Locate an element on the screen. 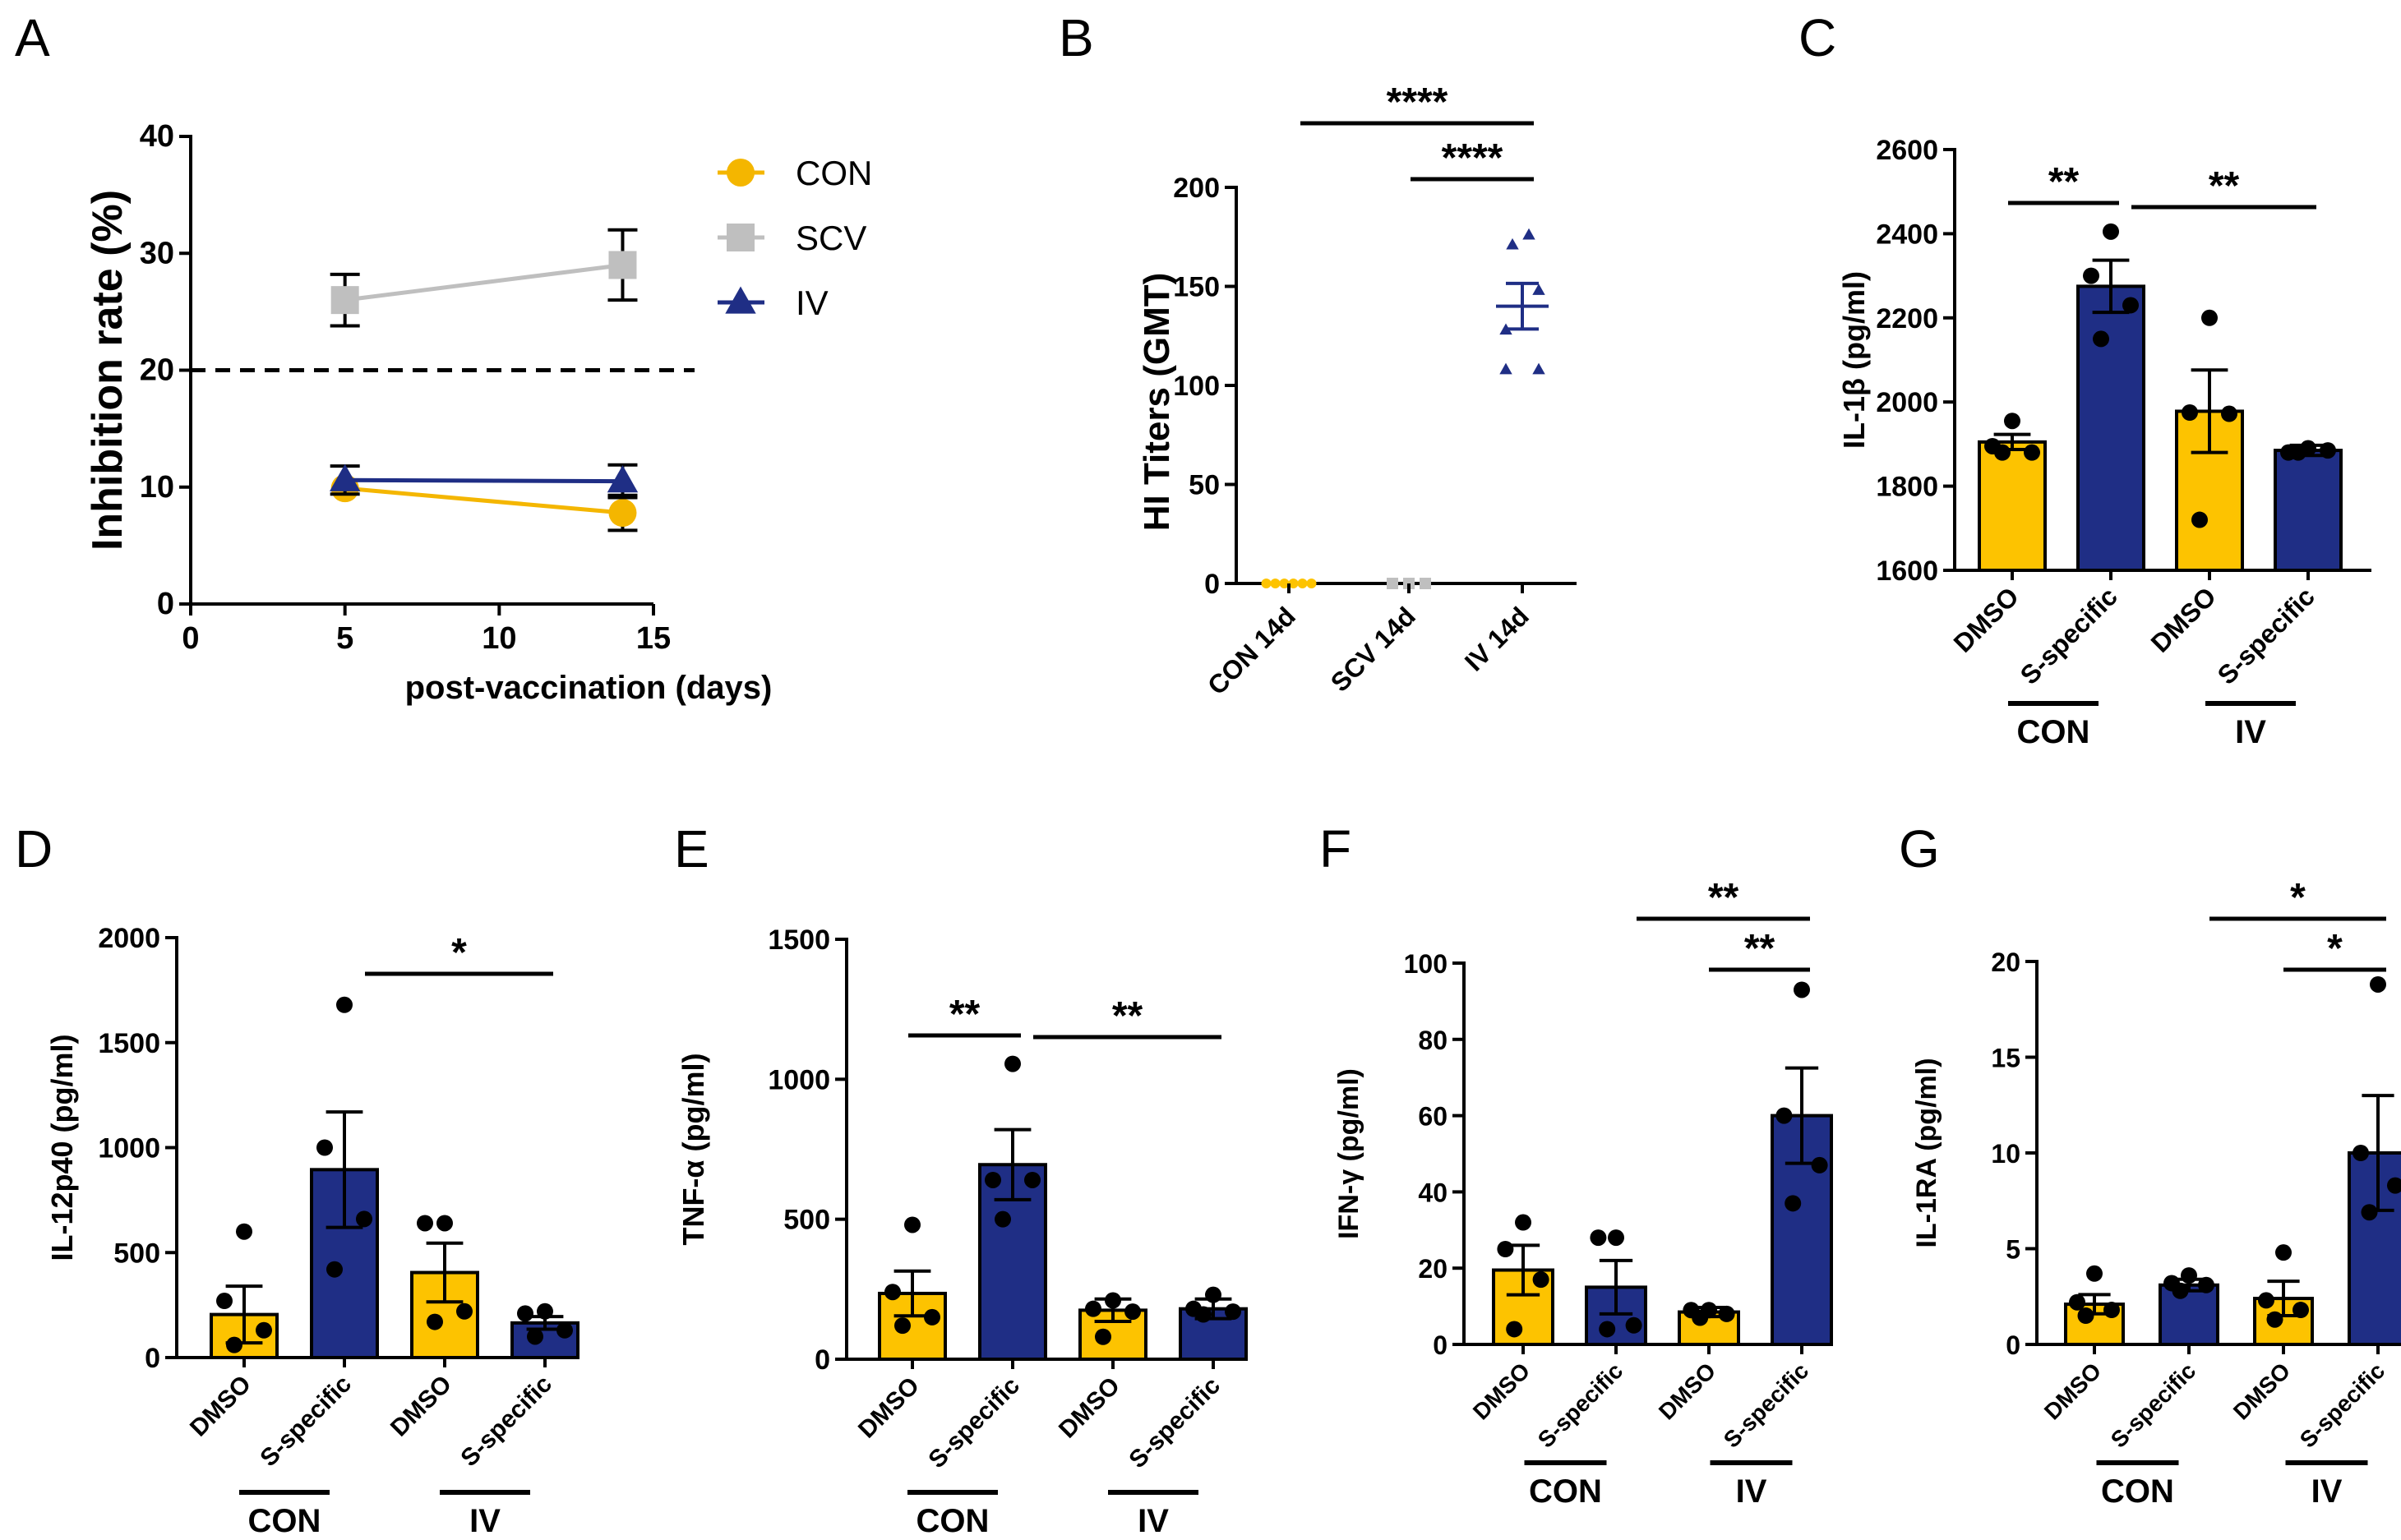  legend-label: IV is located at coordinates (812, 303).